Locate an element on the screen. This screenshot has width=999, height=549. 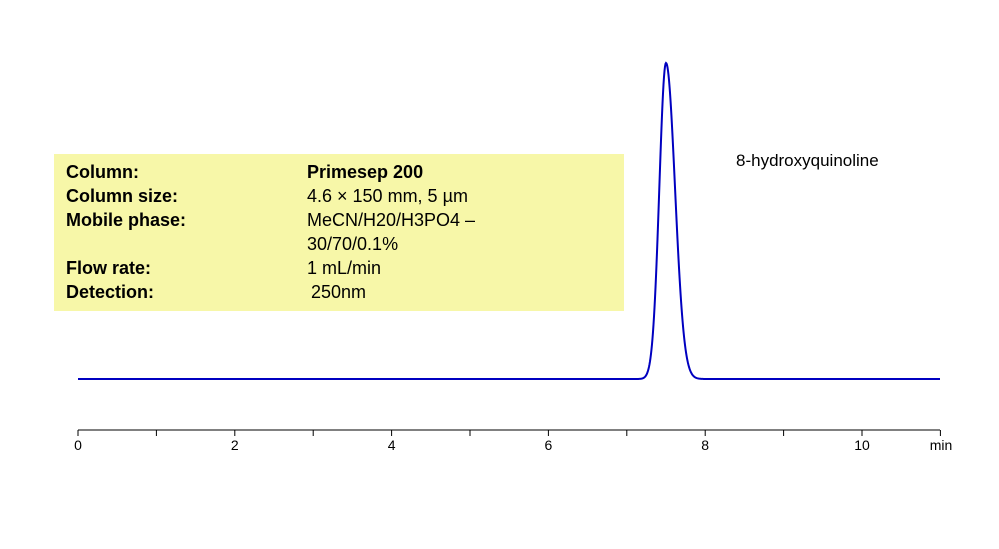
column-size-key: Column size: is located at coordinates (122, 196).